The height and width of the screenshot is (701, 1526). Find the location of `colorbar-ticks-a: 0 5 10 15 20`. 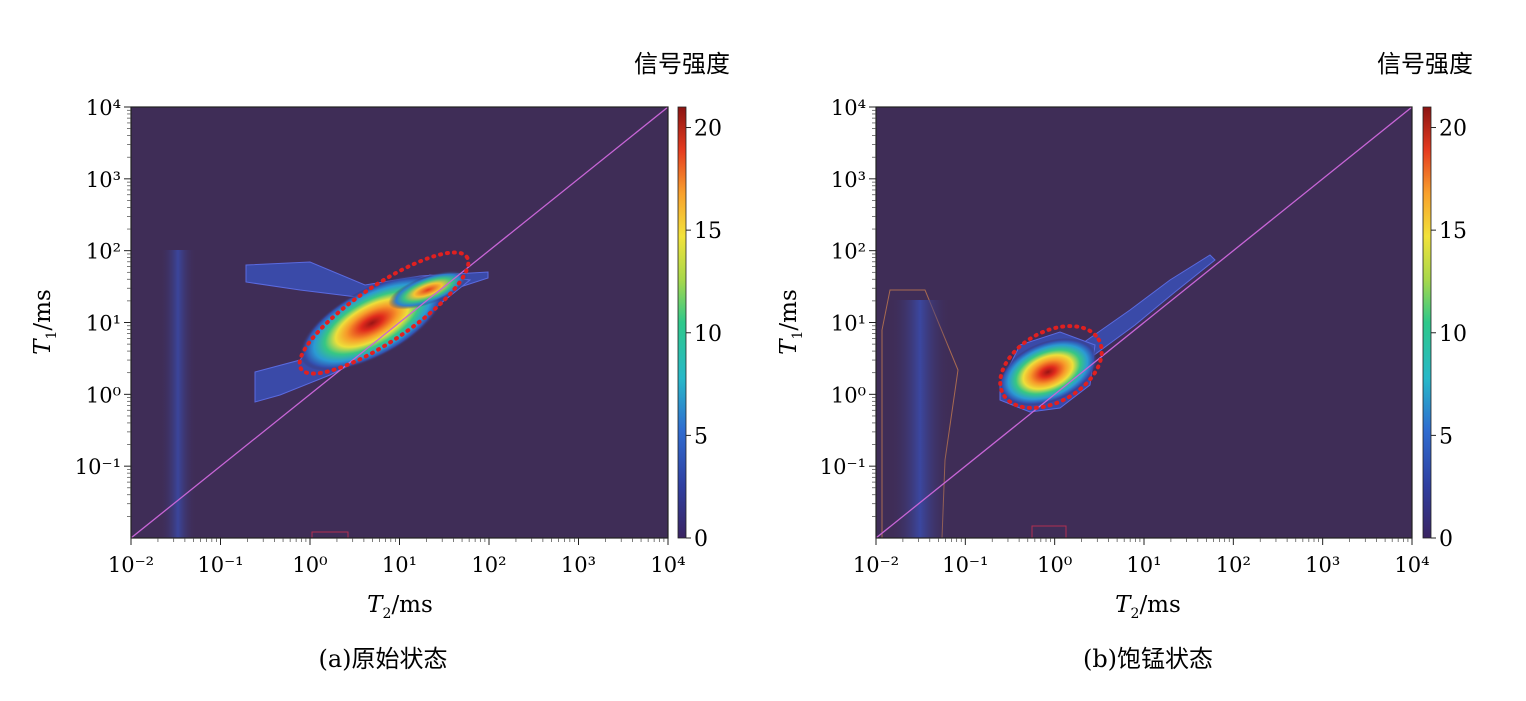

colorbar-ticks-a: 0 5 10 15 20 is located at coordinates (704, 334).